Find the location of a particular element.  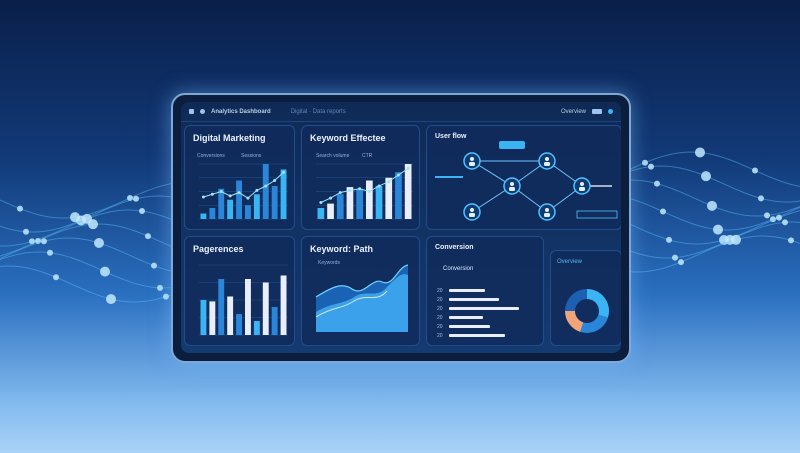

notification-icon is located at coordinates (597, 111).